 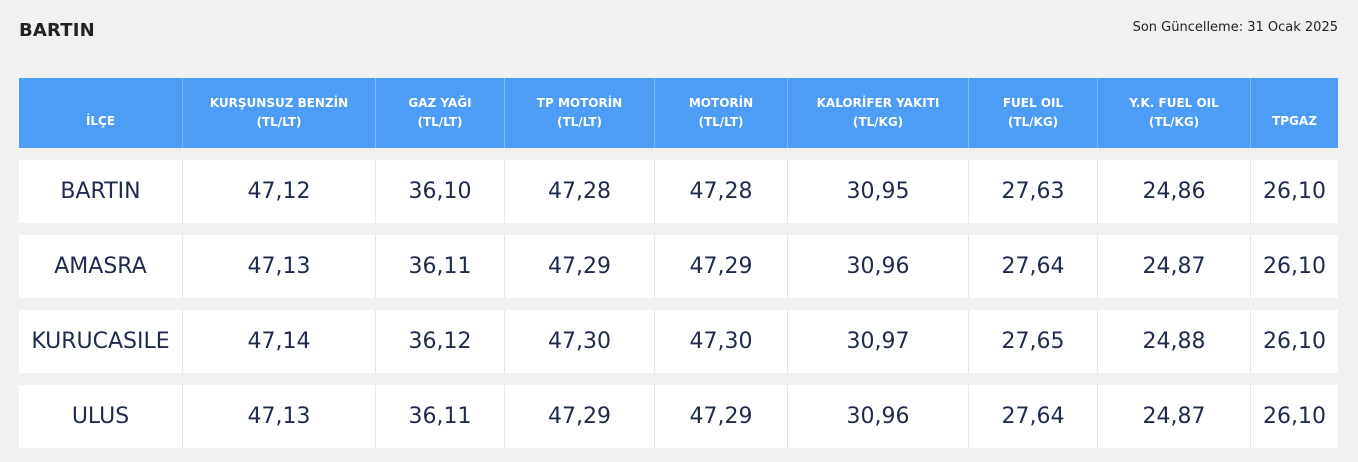 I want to click on column-header-label: İLÇE, so click(x=100, y=120).